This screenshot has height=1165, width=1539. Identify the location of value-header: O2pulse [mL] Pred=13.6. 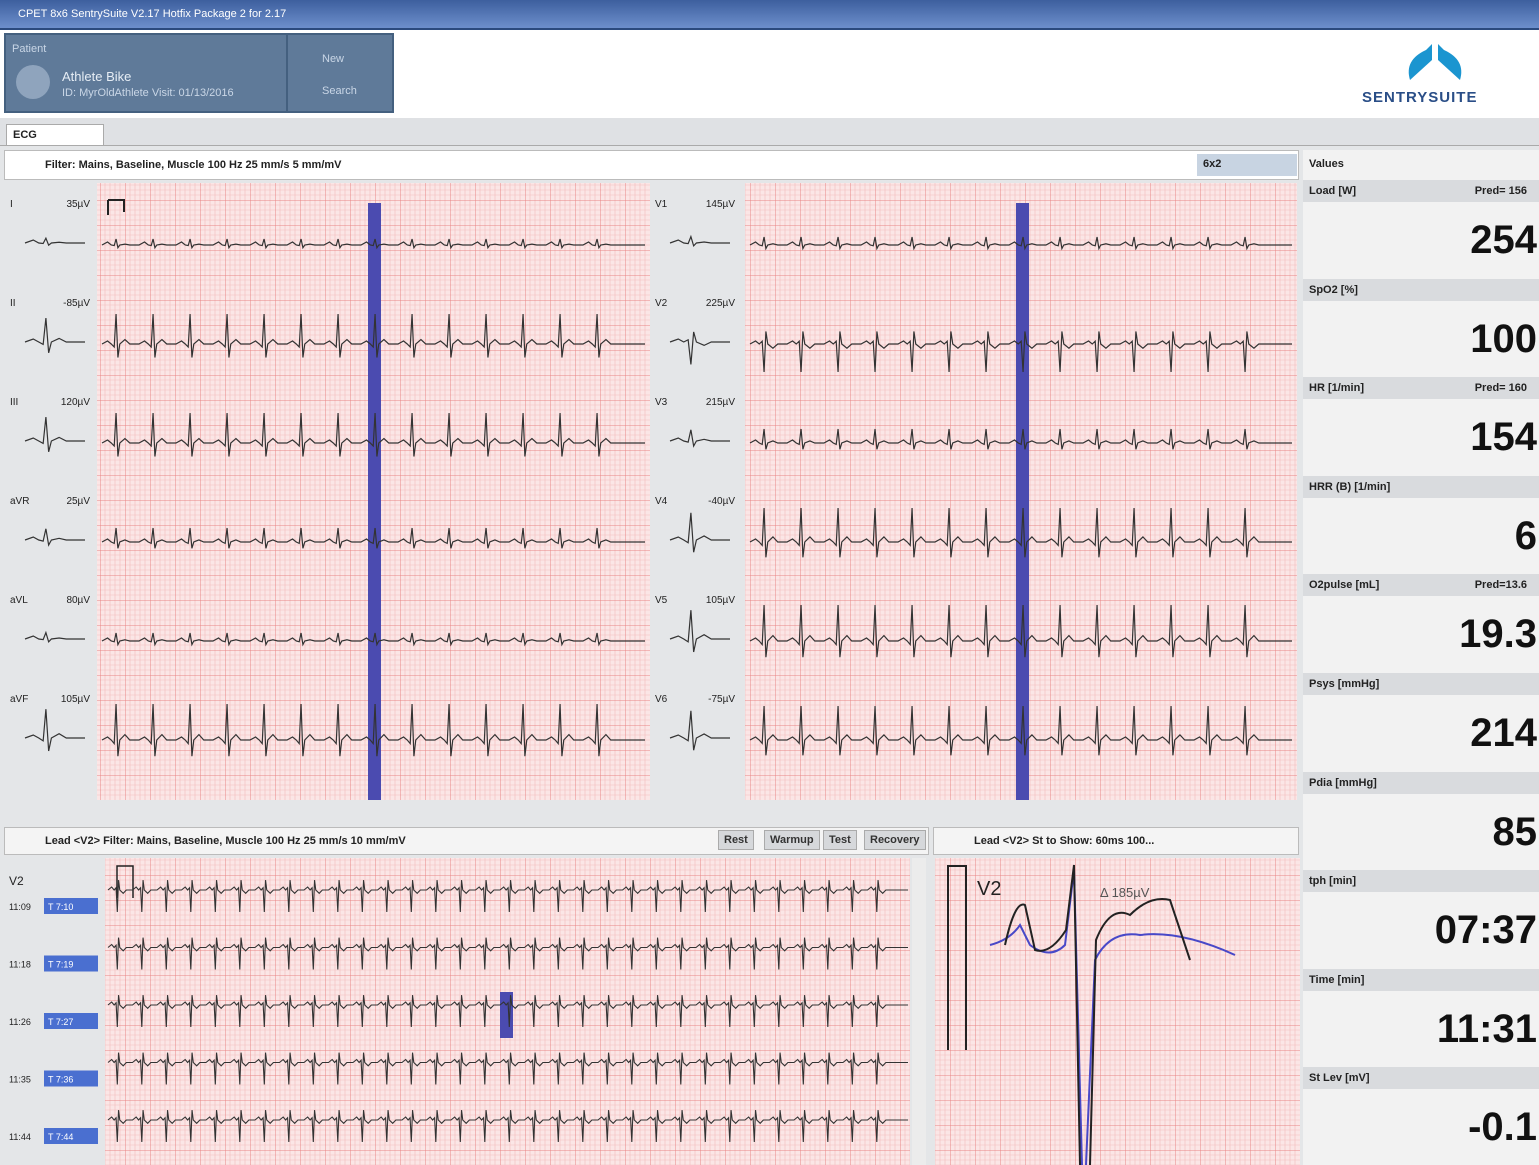
(1421, 585).